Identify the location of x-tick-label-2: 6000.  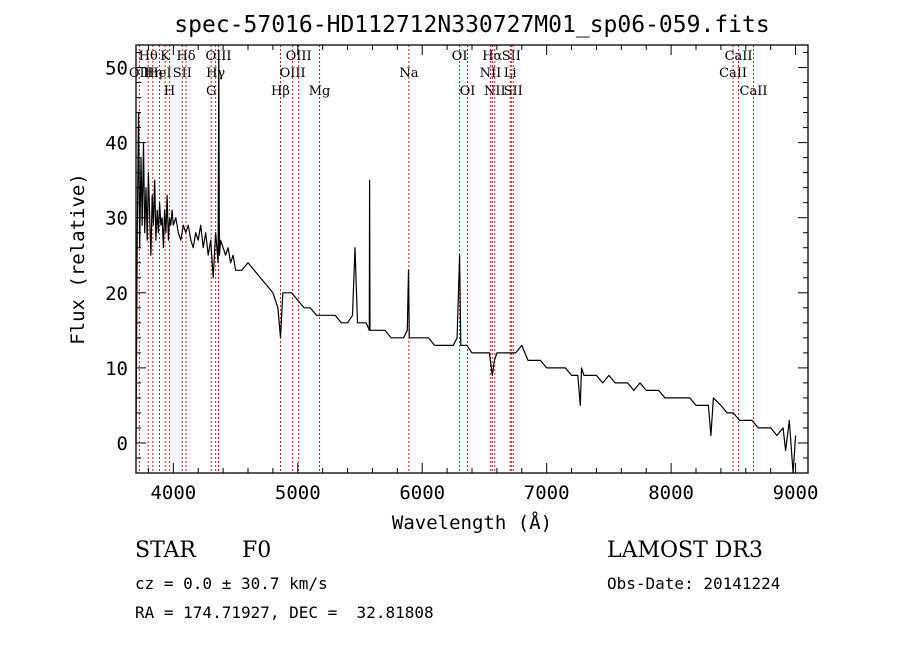
(422, 493).